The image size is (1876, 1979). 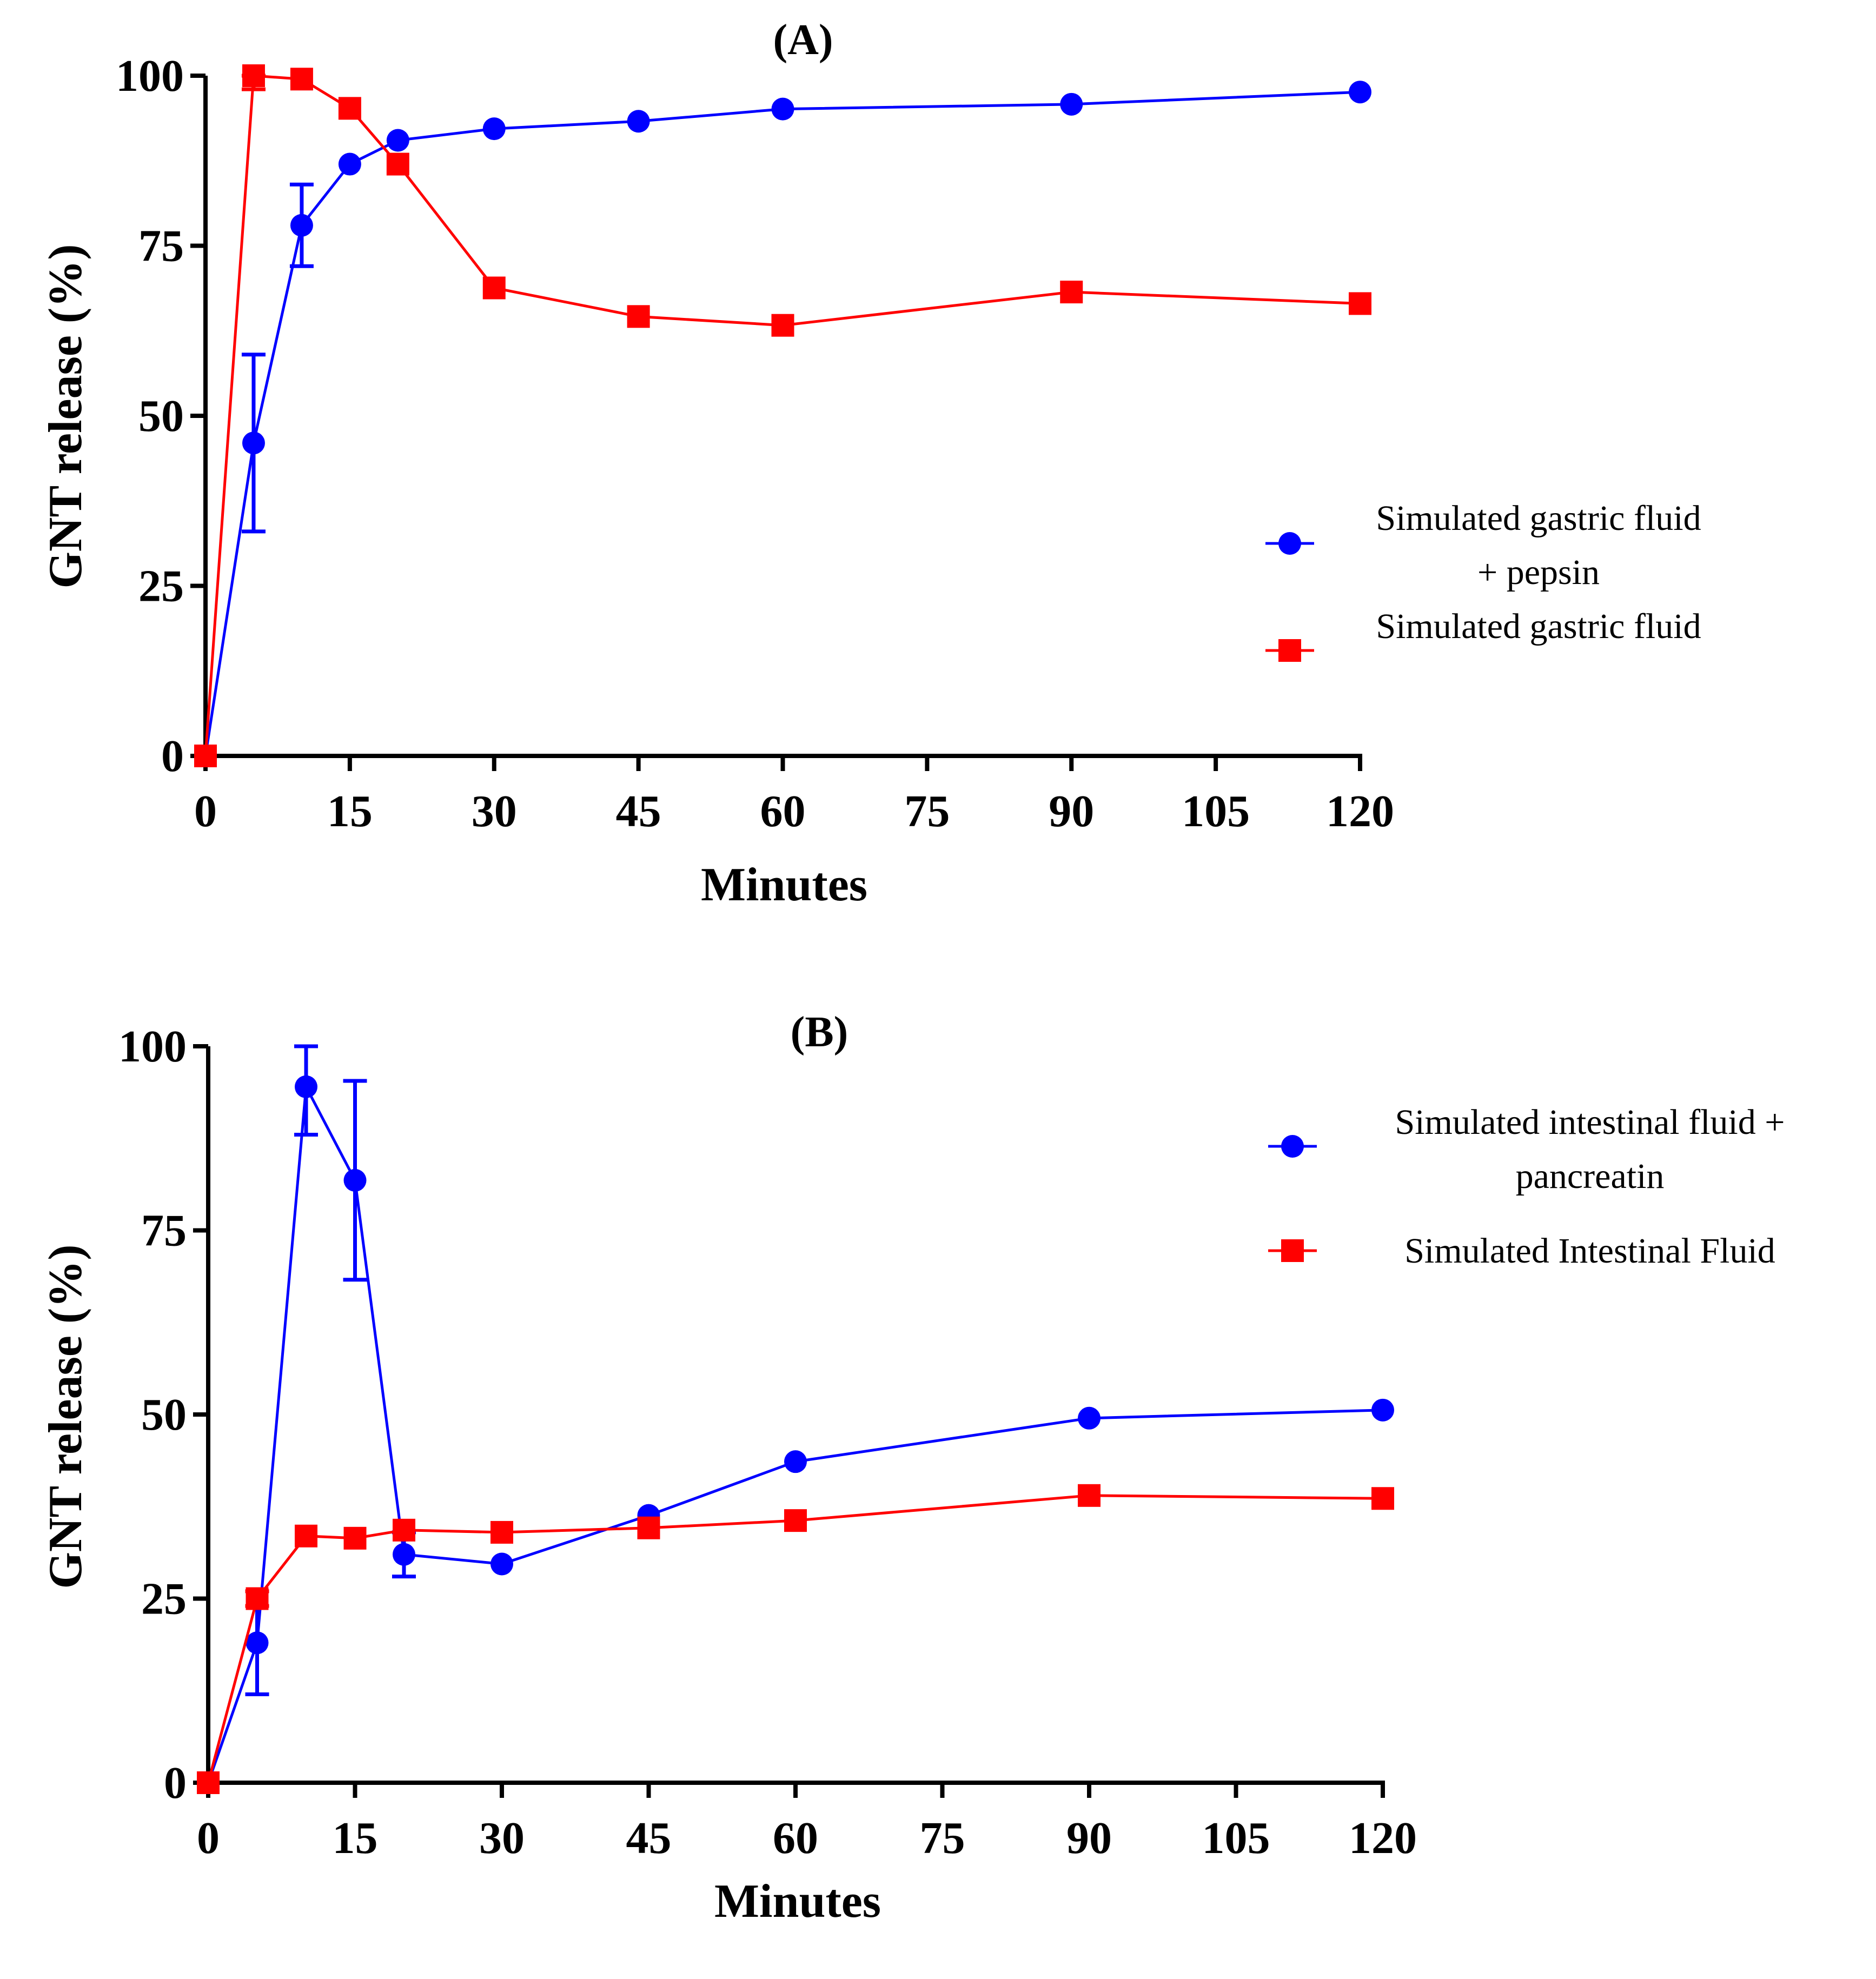 I want to click on legend-entry: Simulated gastric fluid, so click(x=1483, y=634).